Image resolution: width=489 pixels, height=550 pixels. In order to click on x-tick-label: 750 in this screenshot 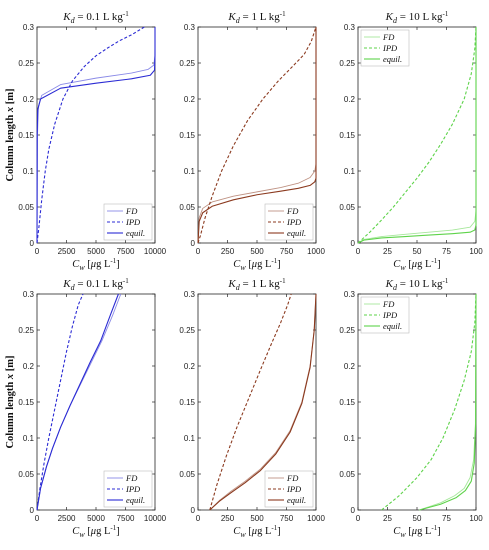, I will do `click(287, 518)`.